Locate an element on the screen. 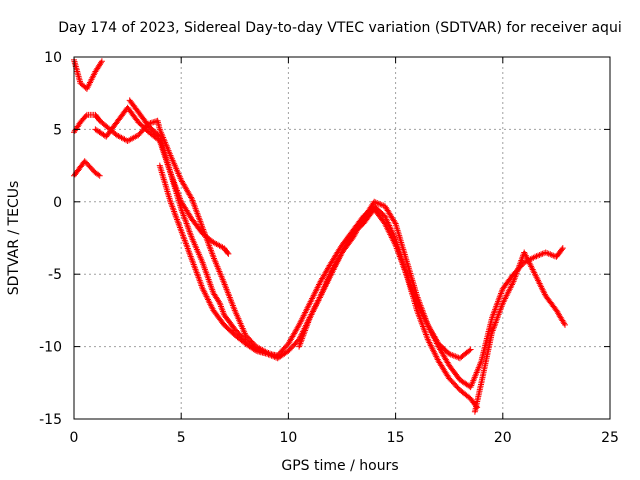 The width and height of the screenshot is (640, 480). x-tick-label: 20 is located at coordinates (503, 438).